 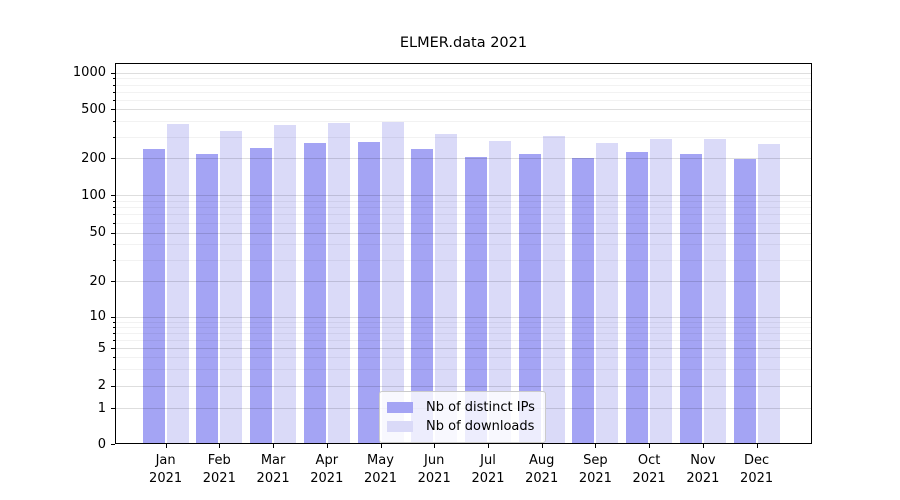 What do you see at coordinates (400, 407) in the screenshot?
I see `legend-swatch-distinct-ips` at bounding box center [400, 407].